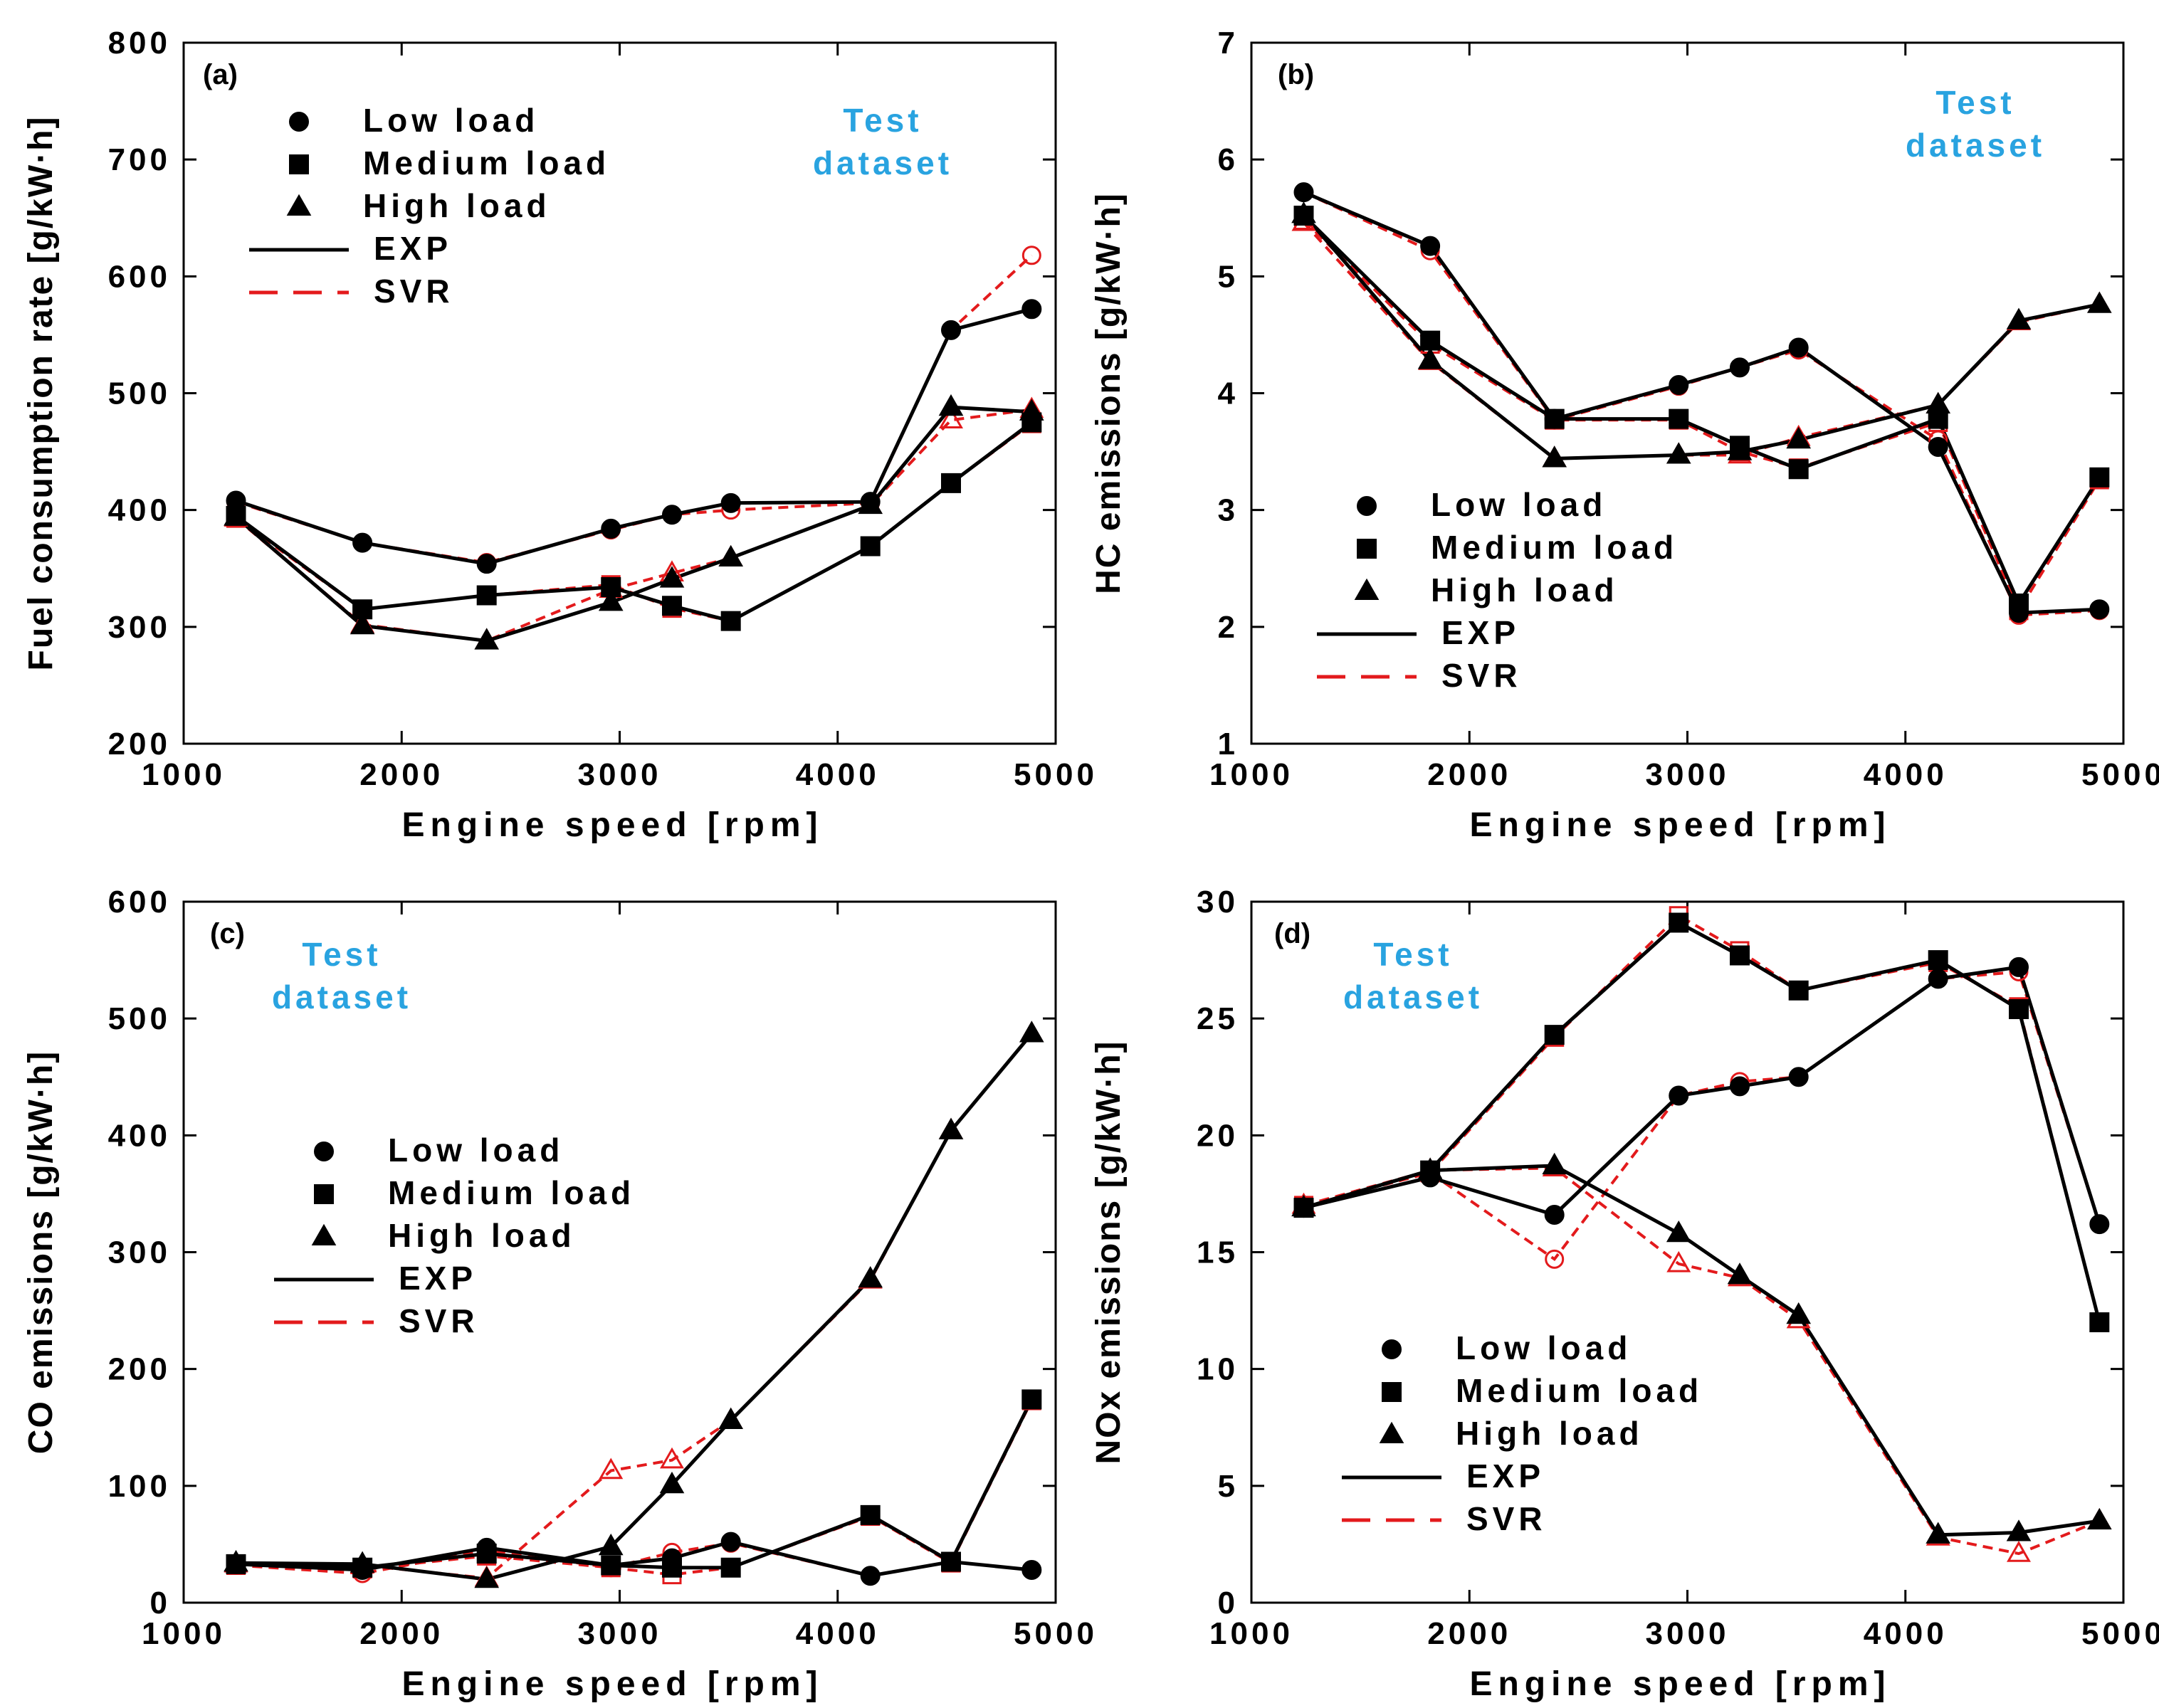  Describe the element at coordinates (1229, 276) in the screenshot. I see `y-tick-label: 5` at that location.